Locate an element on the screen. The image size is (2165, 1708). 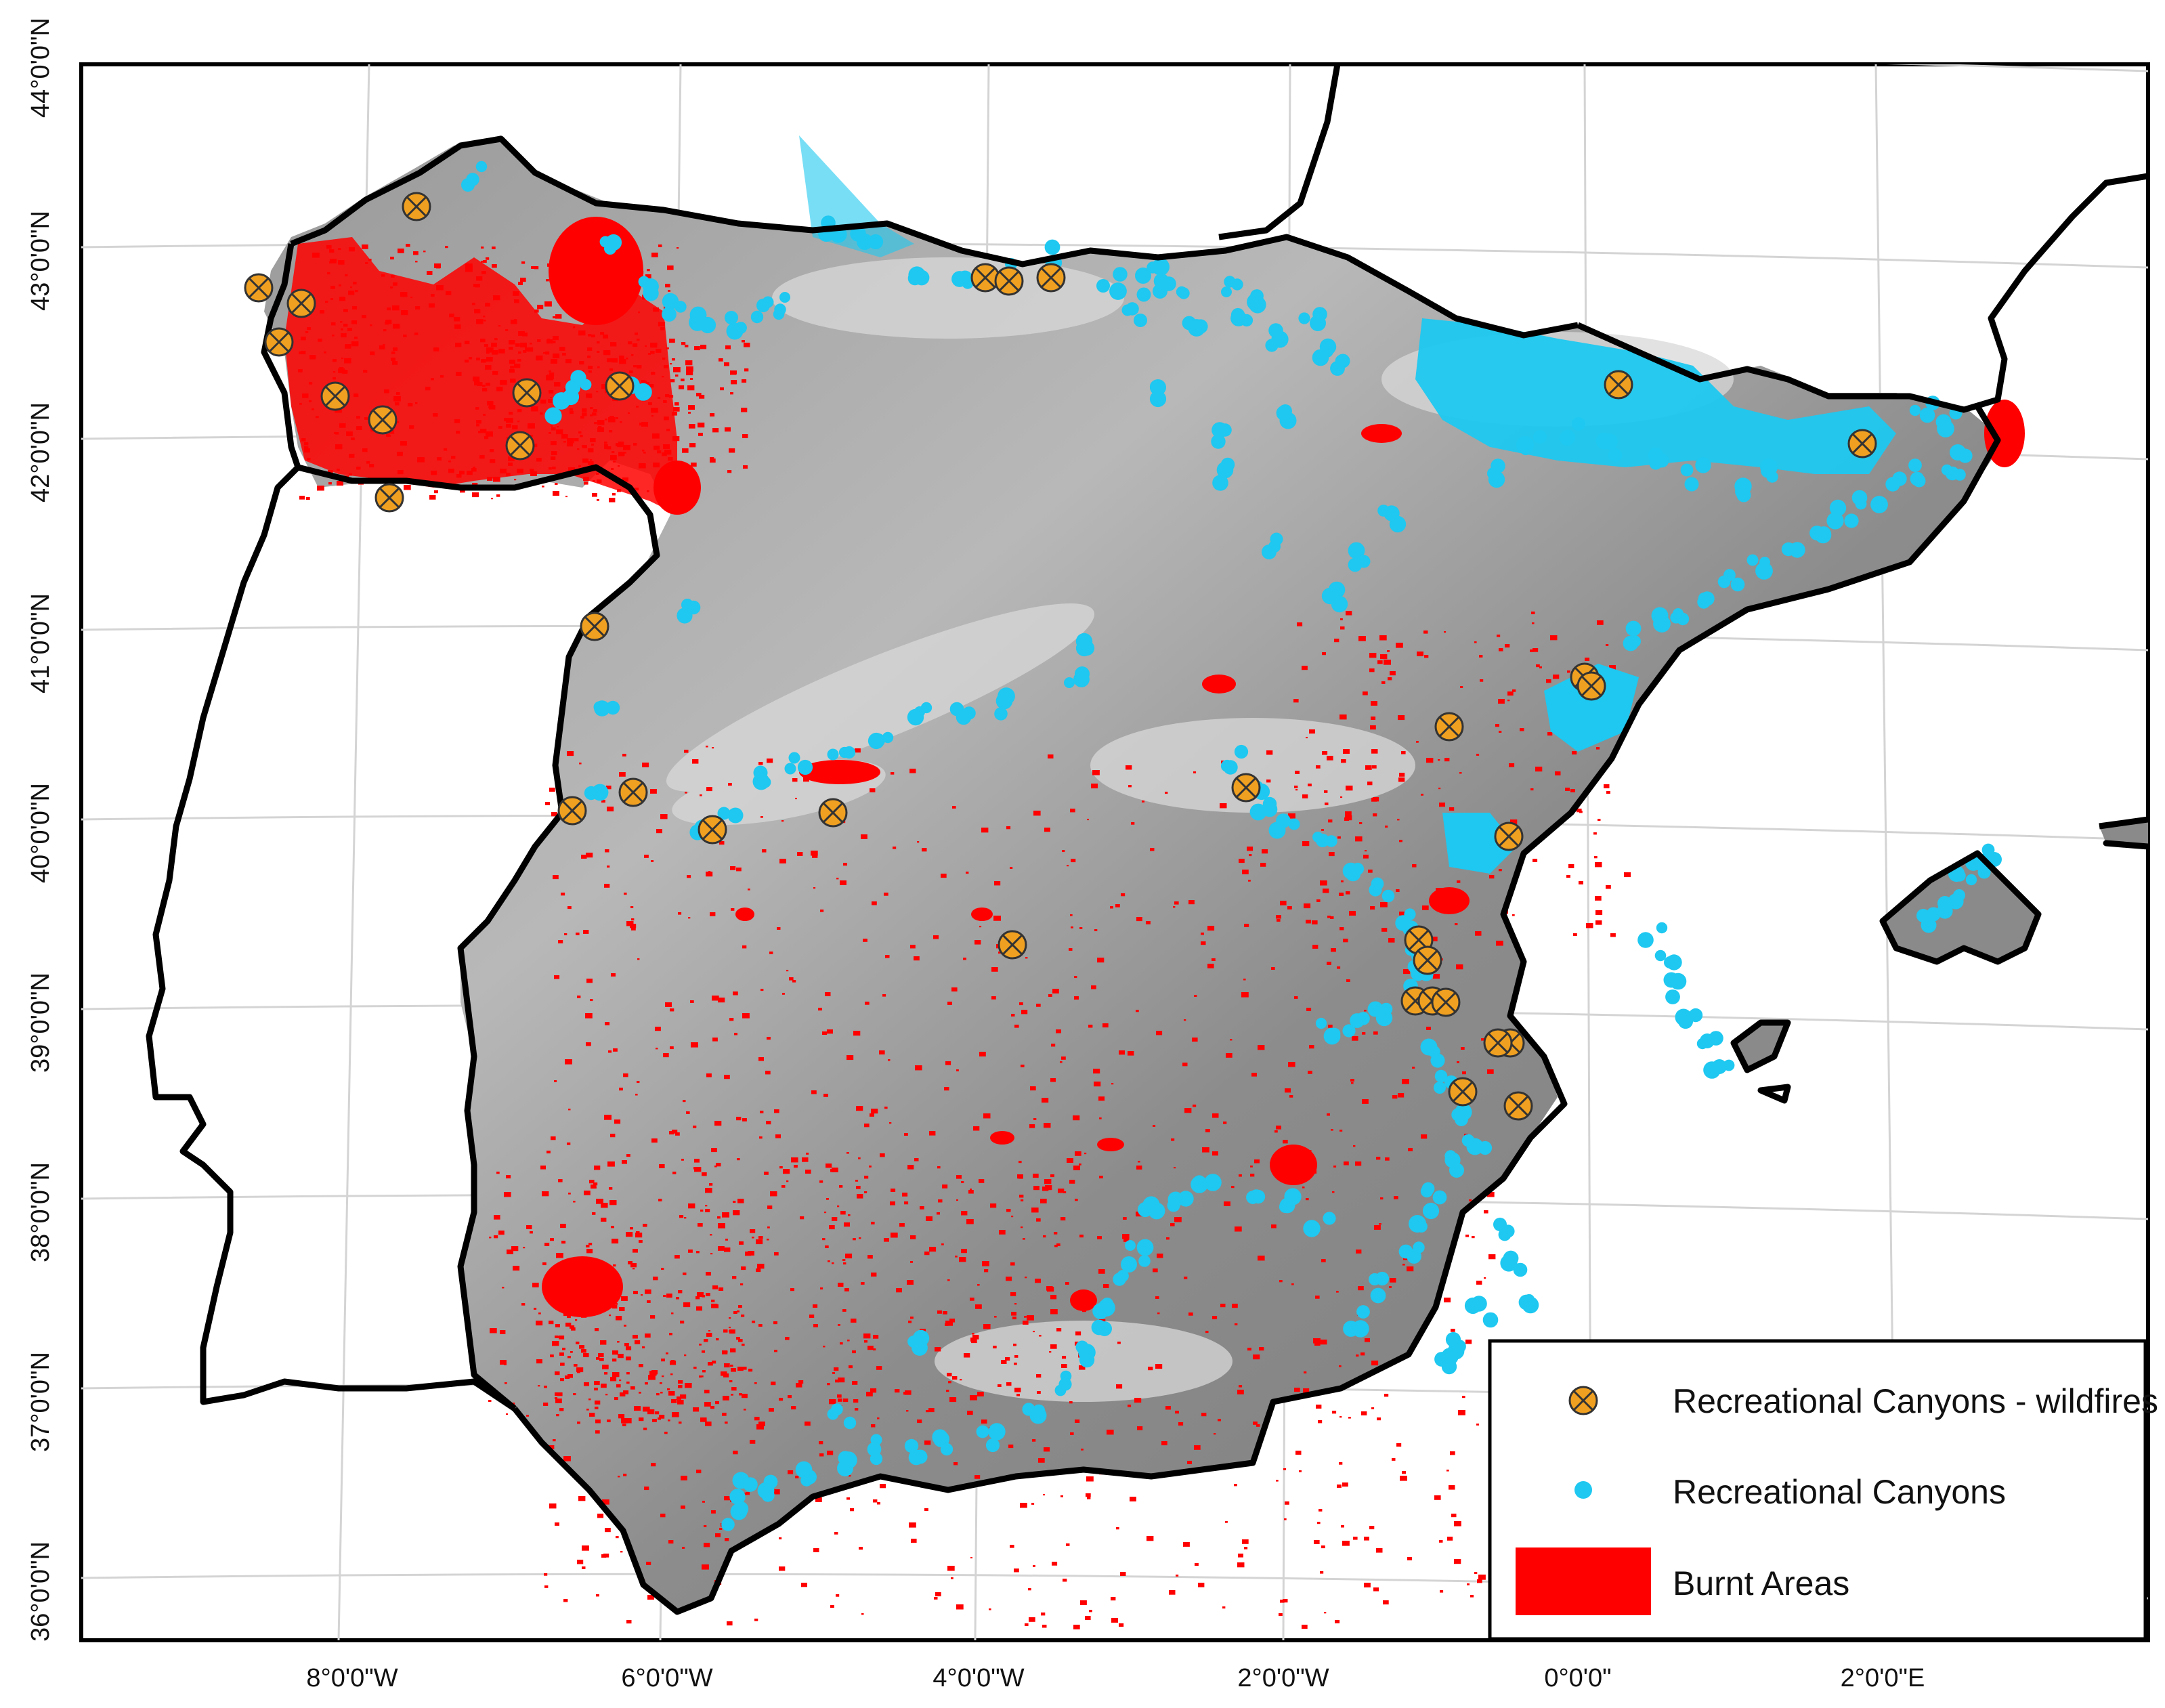
wildfire-canyon-marker is located at coordinates (279, 342).